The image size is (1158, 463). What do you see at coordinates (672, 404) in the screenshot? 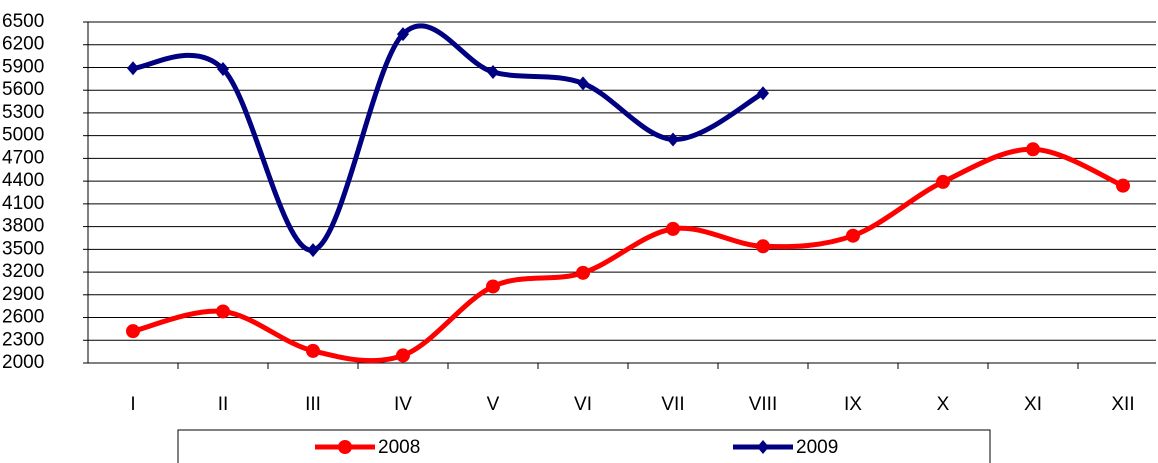
I see `x-tick-label: VII` at bounding box center [672, 404].